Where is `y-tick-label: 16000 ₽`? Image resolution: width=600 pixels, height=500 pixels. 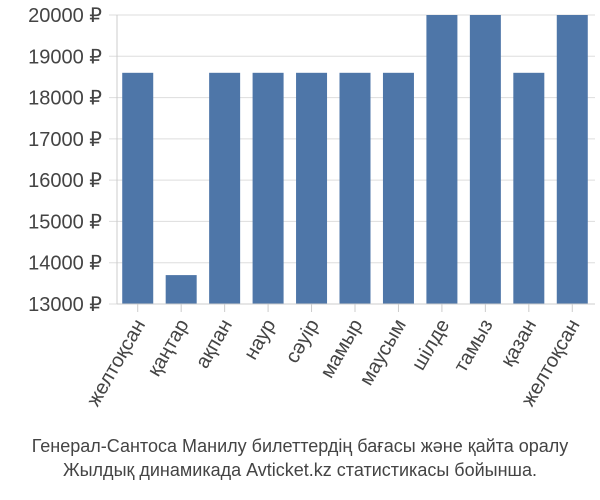
y-tick-label: 16000 ₽ is located at coordinates (65, 181).